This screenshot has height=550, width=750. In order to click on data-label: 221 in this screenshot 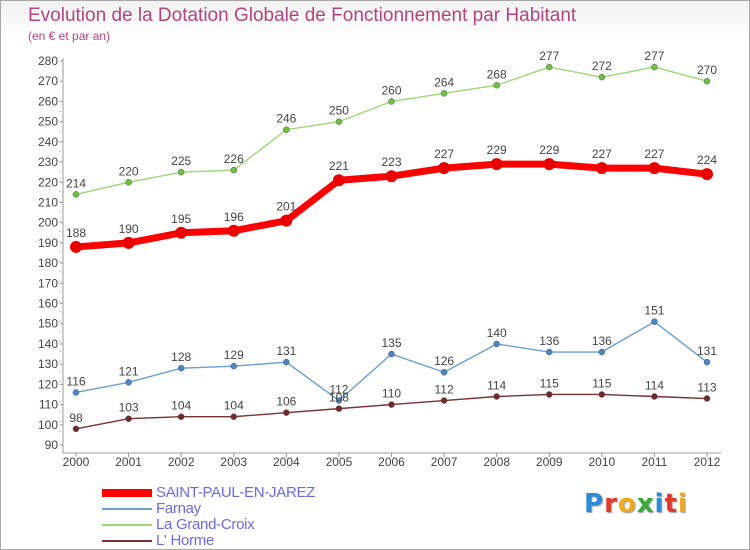, I will do `click(339, 166)`.